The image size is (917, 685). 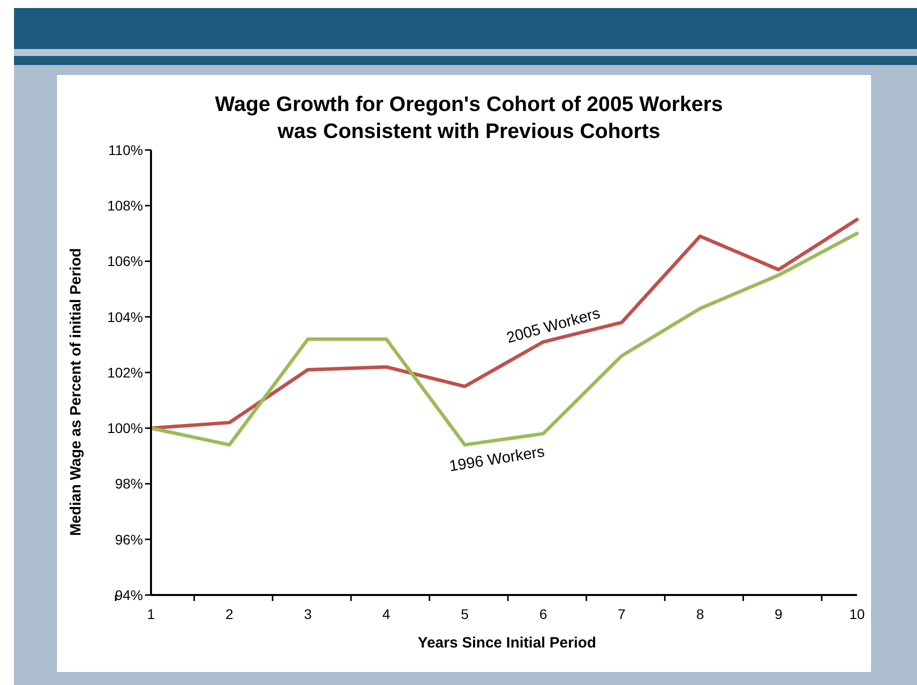 What do you see at coordinates (622, 614) in the screenshot?
I see `x-tick-label: 7` at bounding box center [622, 614].